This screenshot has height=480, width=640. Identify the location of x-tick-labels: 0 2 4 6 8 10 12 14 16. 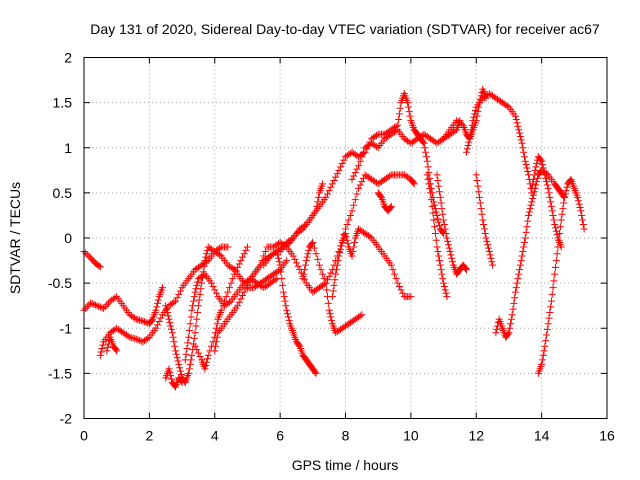
(347, 436).